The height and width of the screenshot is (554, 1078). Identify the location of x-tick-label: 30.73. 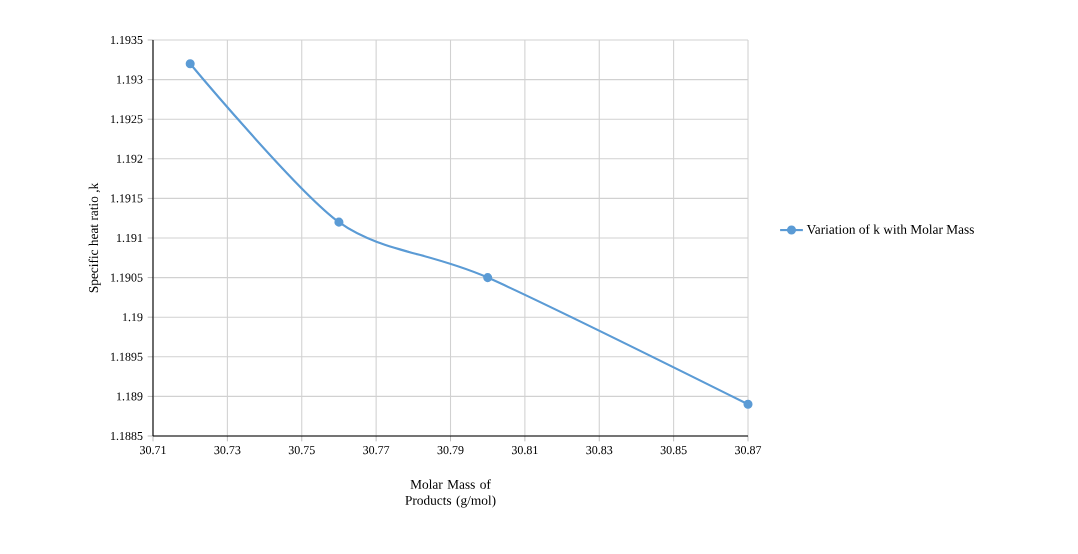
(227, 450).